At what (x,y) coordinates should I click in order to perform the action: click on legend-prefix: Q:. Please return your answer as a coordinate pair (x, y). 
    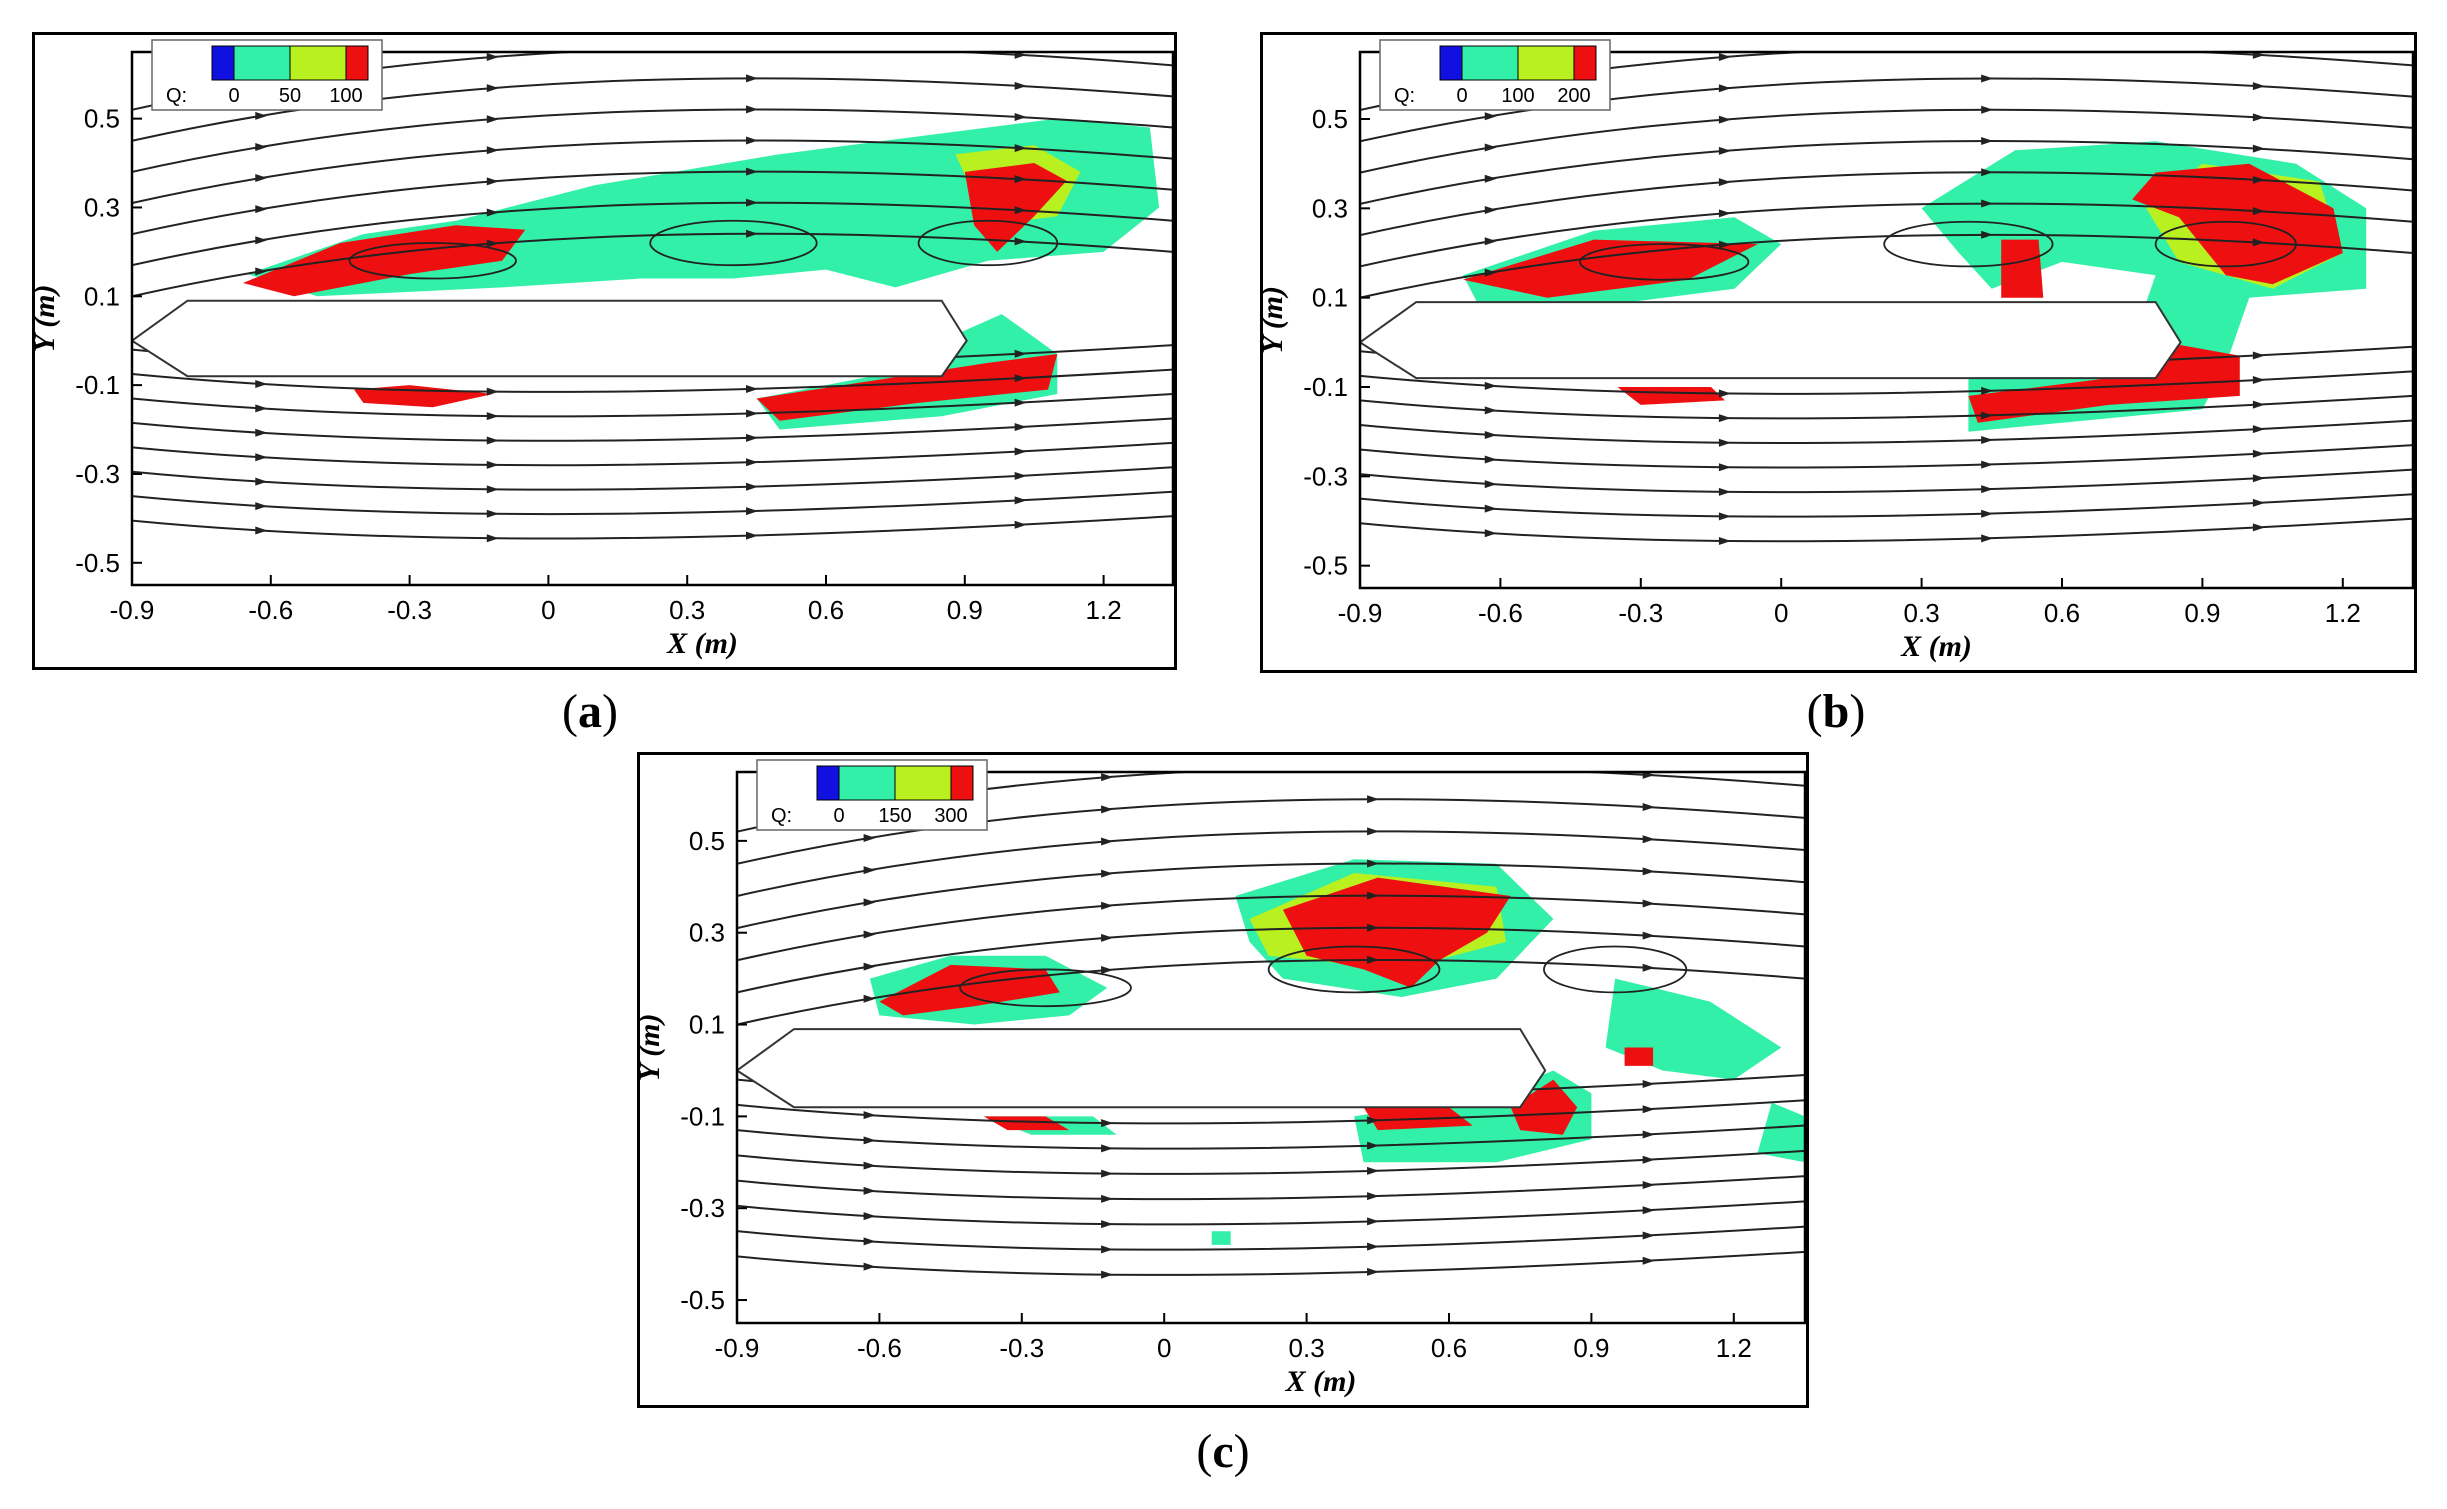
    Looking at the image, I should click on (176, 96).